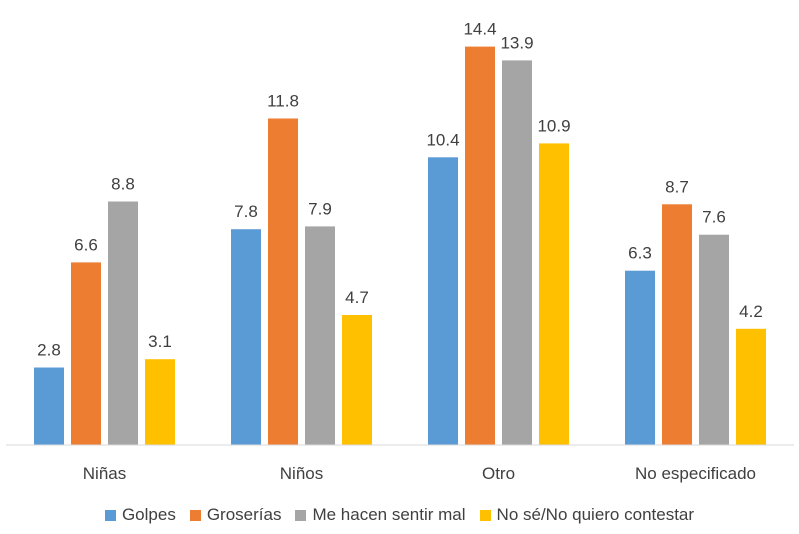 This screenshot has width=799, height=534. Describe the element at coordinates (301, 473) in the screenshot. I see `category-label-2: Niños` at that location.